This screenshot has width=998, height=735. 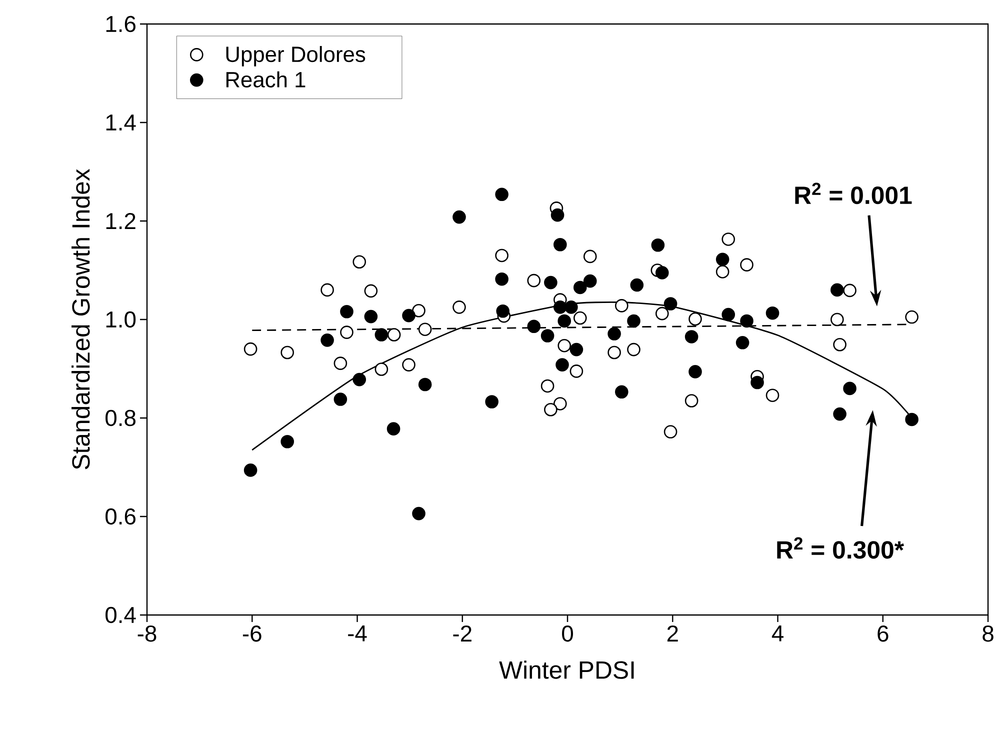 What do you see at coordinates (121, 319) in the screenshot?
I see `y-tick-label: 1.0` at bounding box center [121, 319].